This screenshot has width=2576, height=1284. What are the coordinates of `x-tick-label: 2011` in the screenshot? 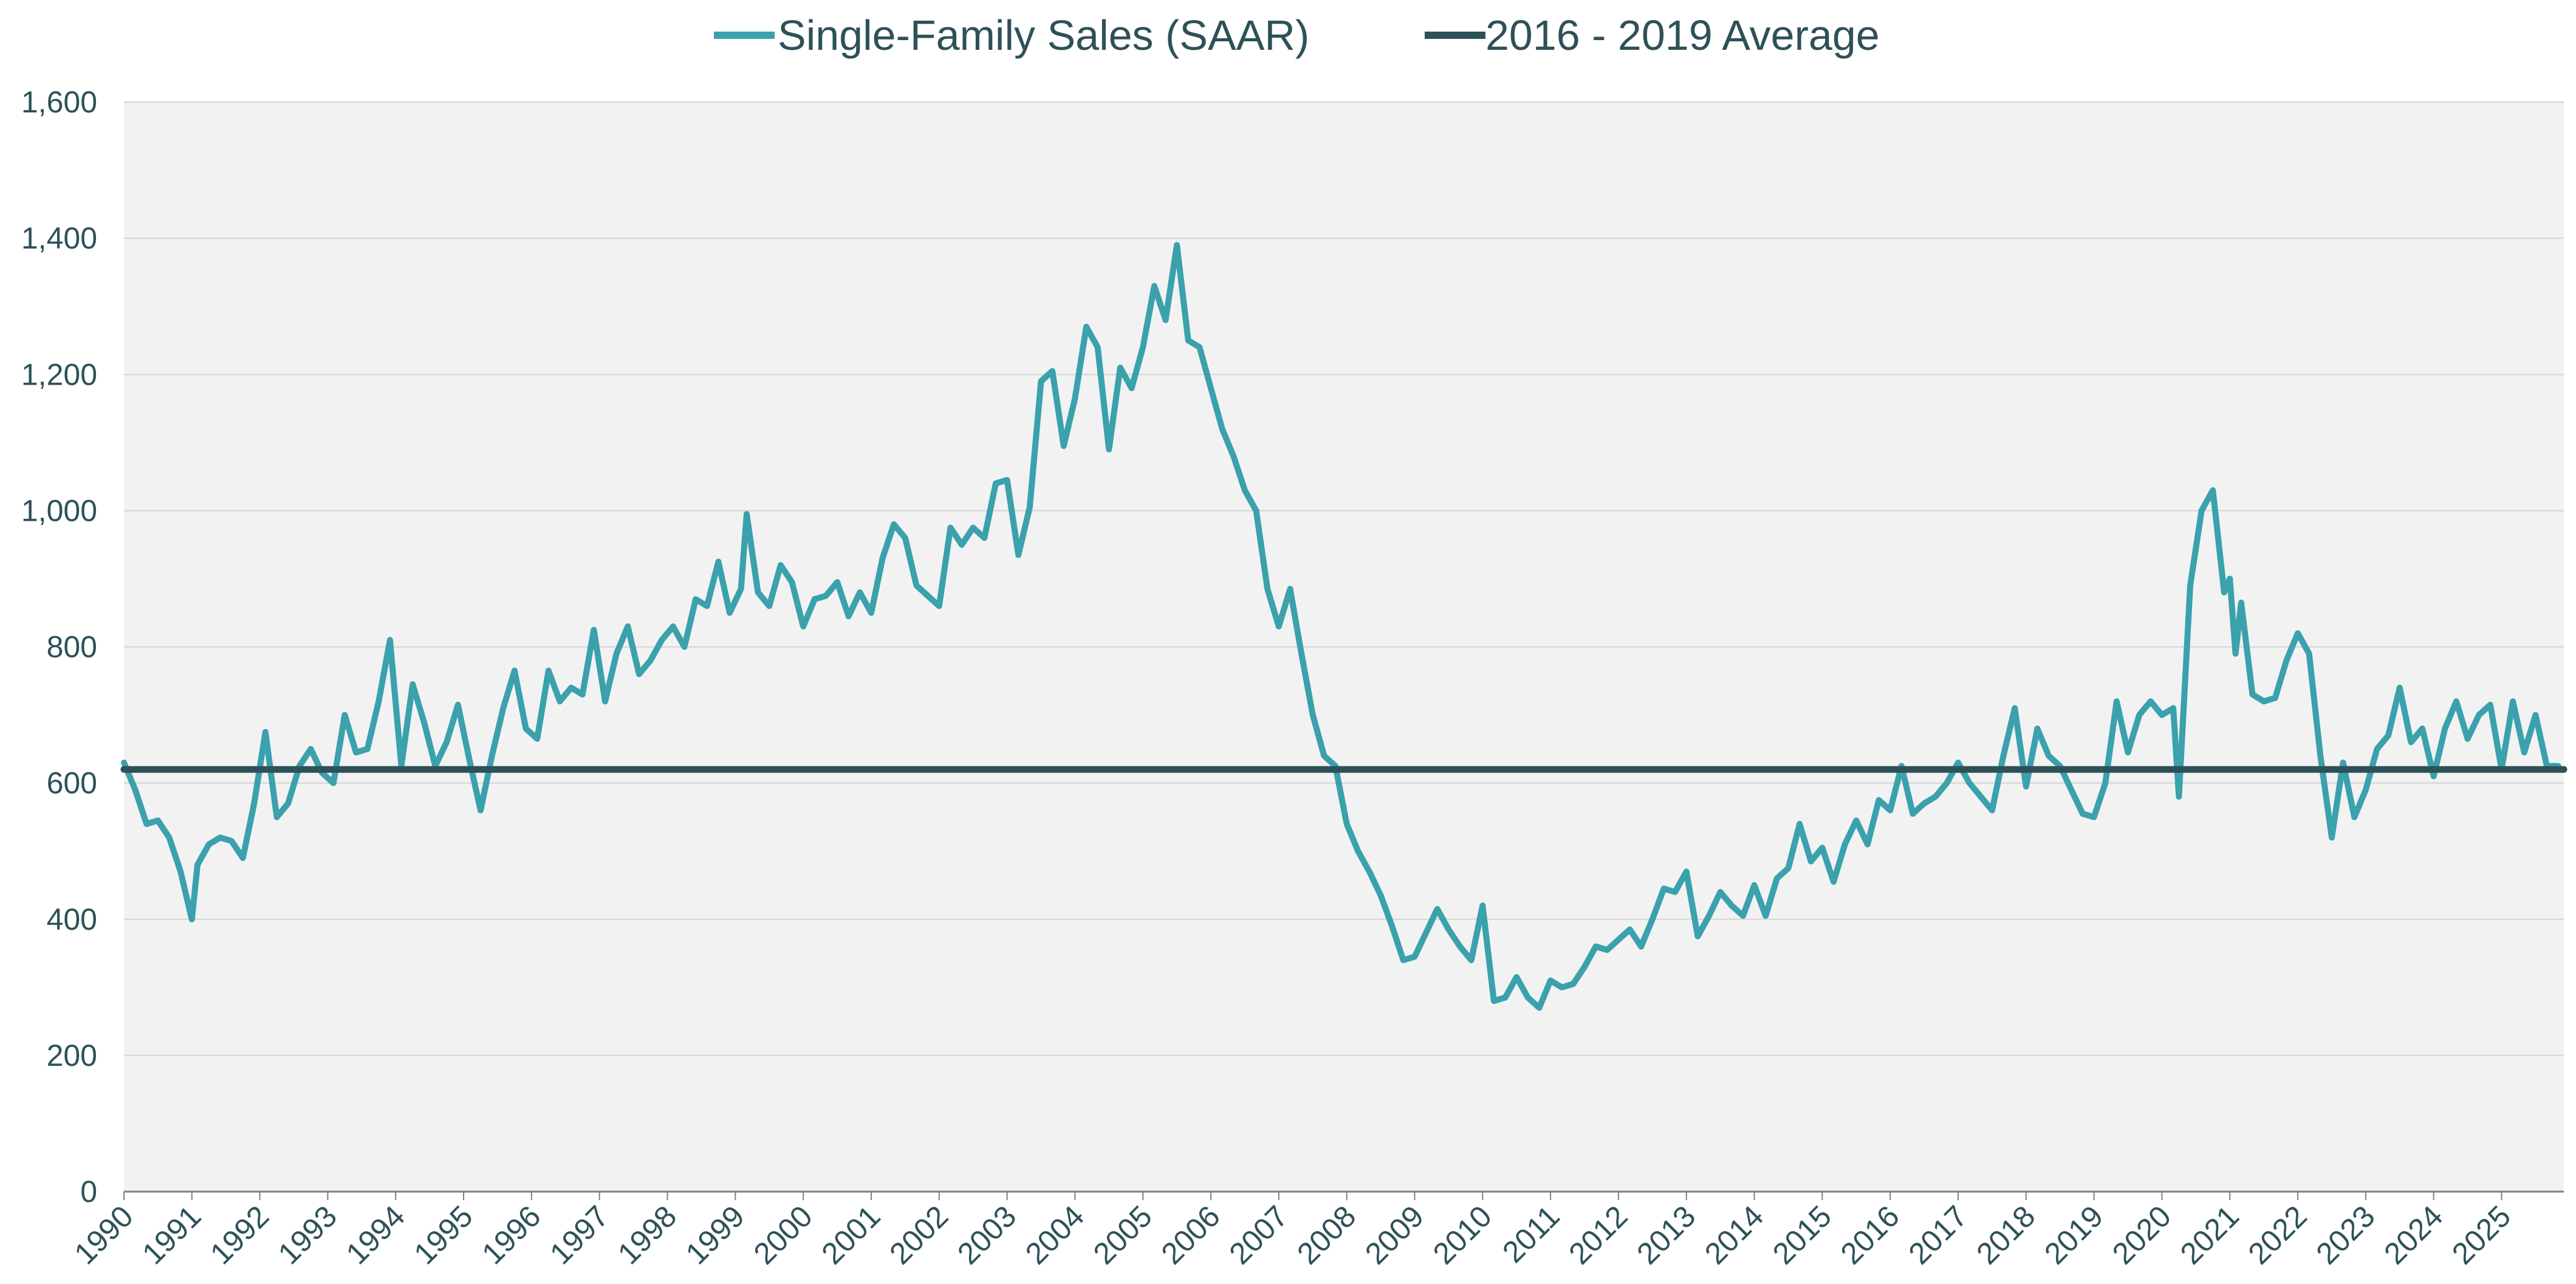 It's located at (1531, 1234).